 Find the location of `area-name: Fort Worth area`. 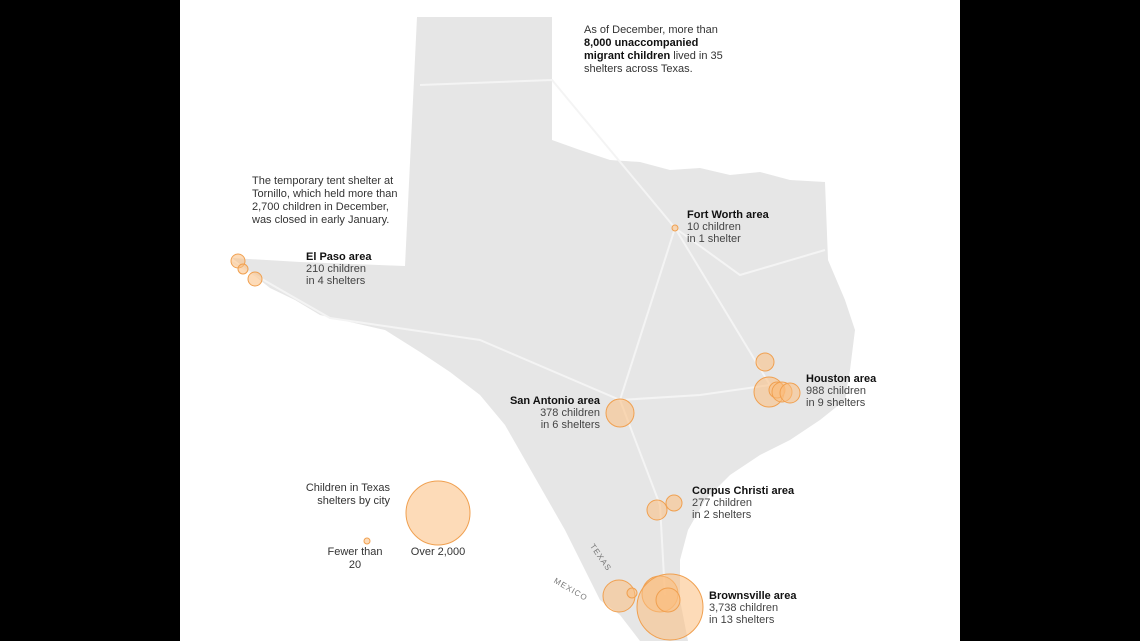

area-name: Fort Worth area is located at coordinates (728, 215).